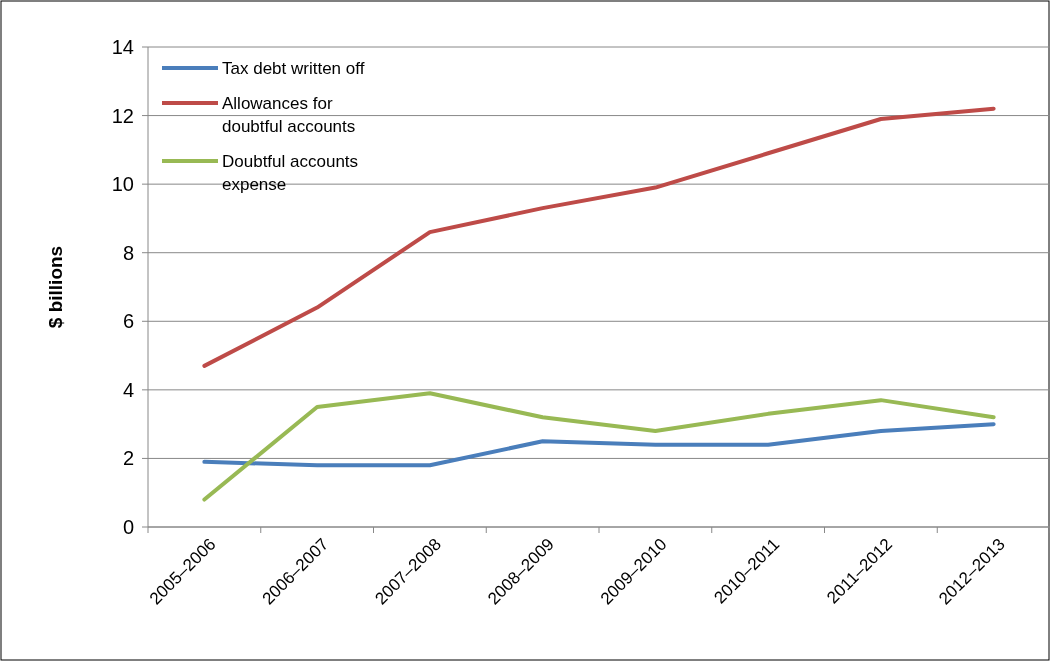  What do you see at coordinates (55, 287) in the screenshot?
I see `y-axis-title: $ billions` at bounding box center [55, 287].